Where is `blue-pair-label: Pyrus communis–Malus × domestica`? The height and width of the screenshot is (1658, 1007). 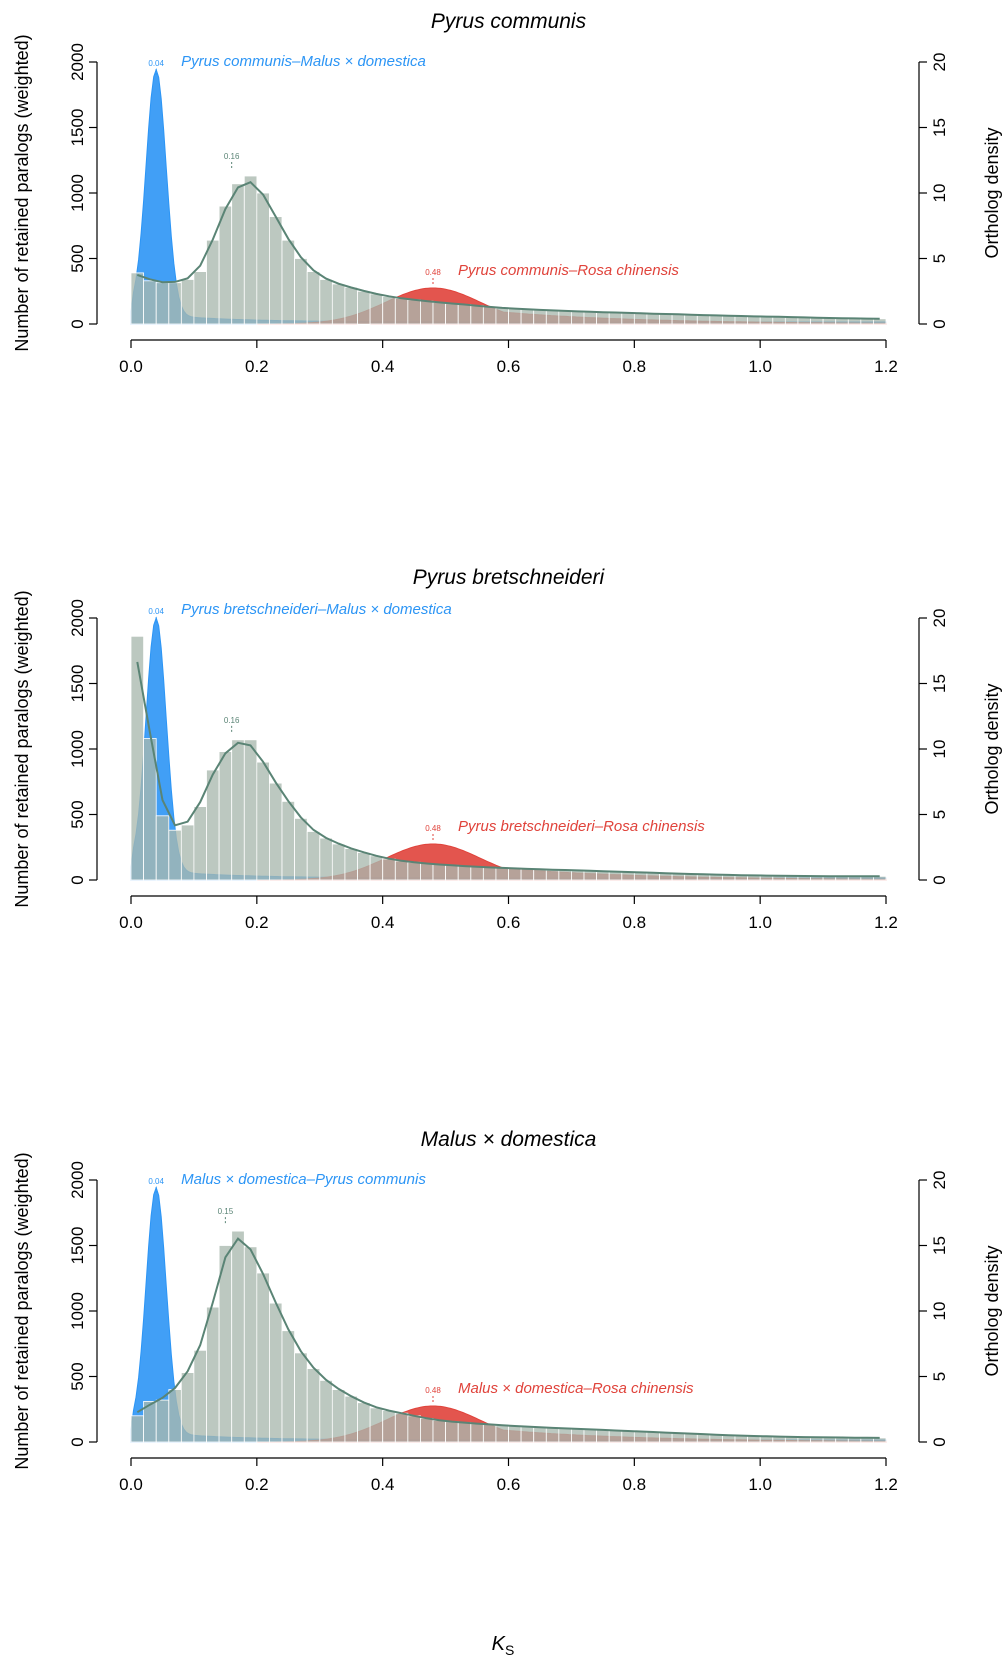 blue-pair-label: Pyrus communis–Malus × domestica is located at coordinates (303, 61).